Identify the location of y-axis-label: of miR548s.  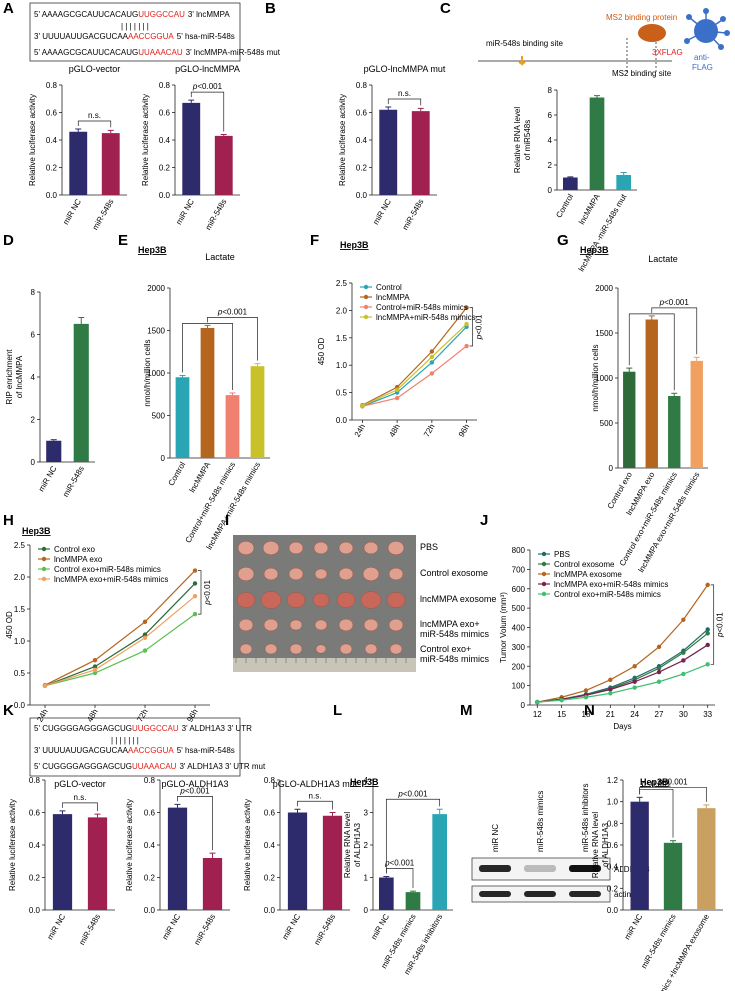
(527, 140).